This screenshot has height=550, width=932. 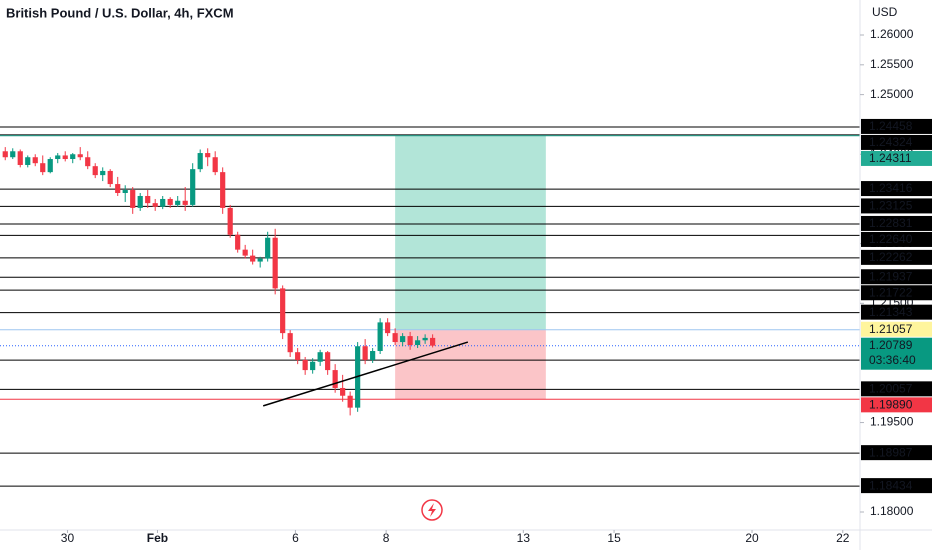 I want to click on level-label: 1.19890, so click(x=891, y=405).